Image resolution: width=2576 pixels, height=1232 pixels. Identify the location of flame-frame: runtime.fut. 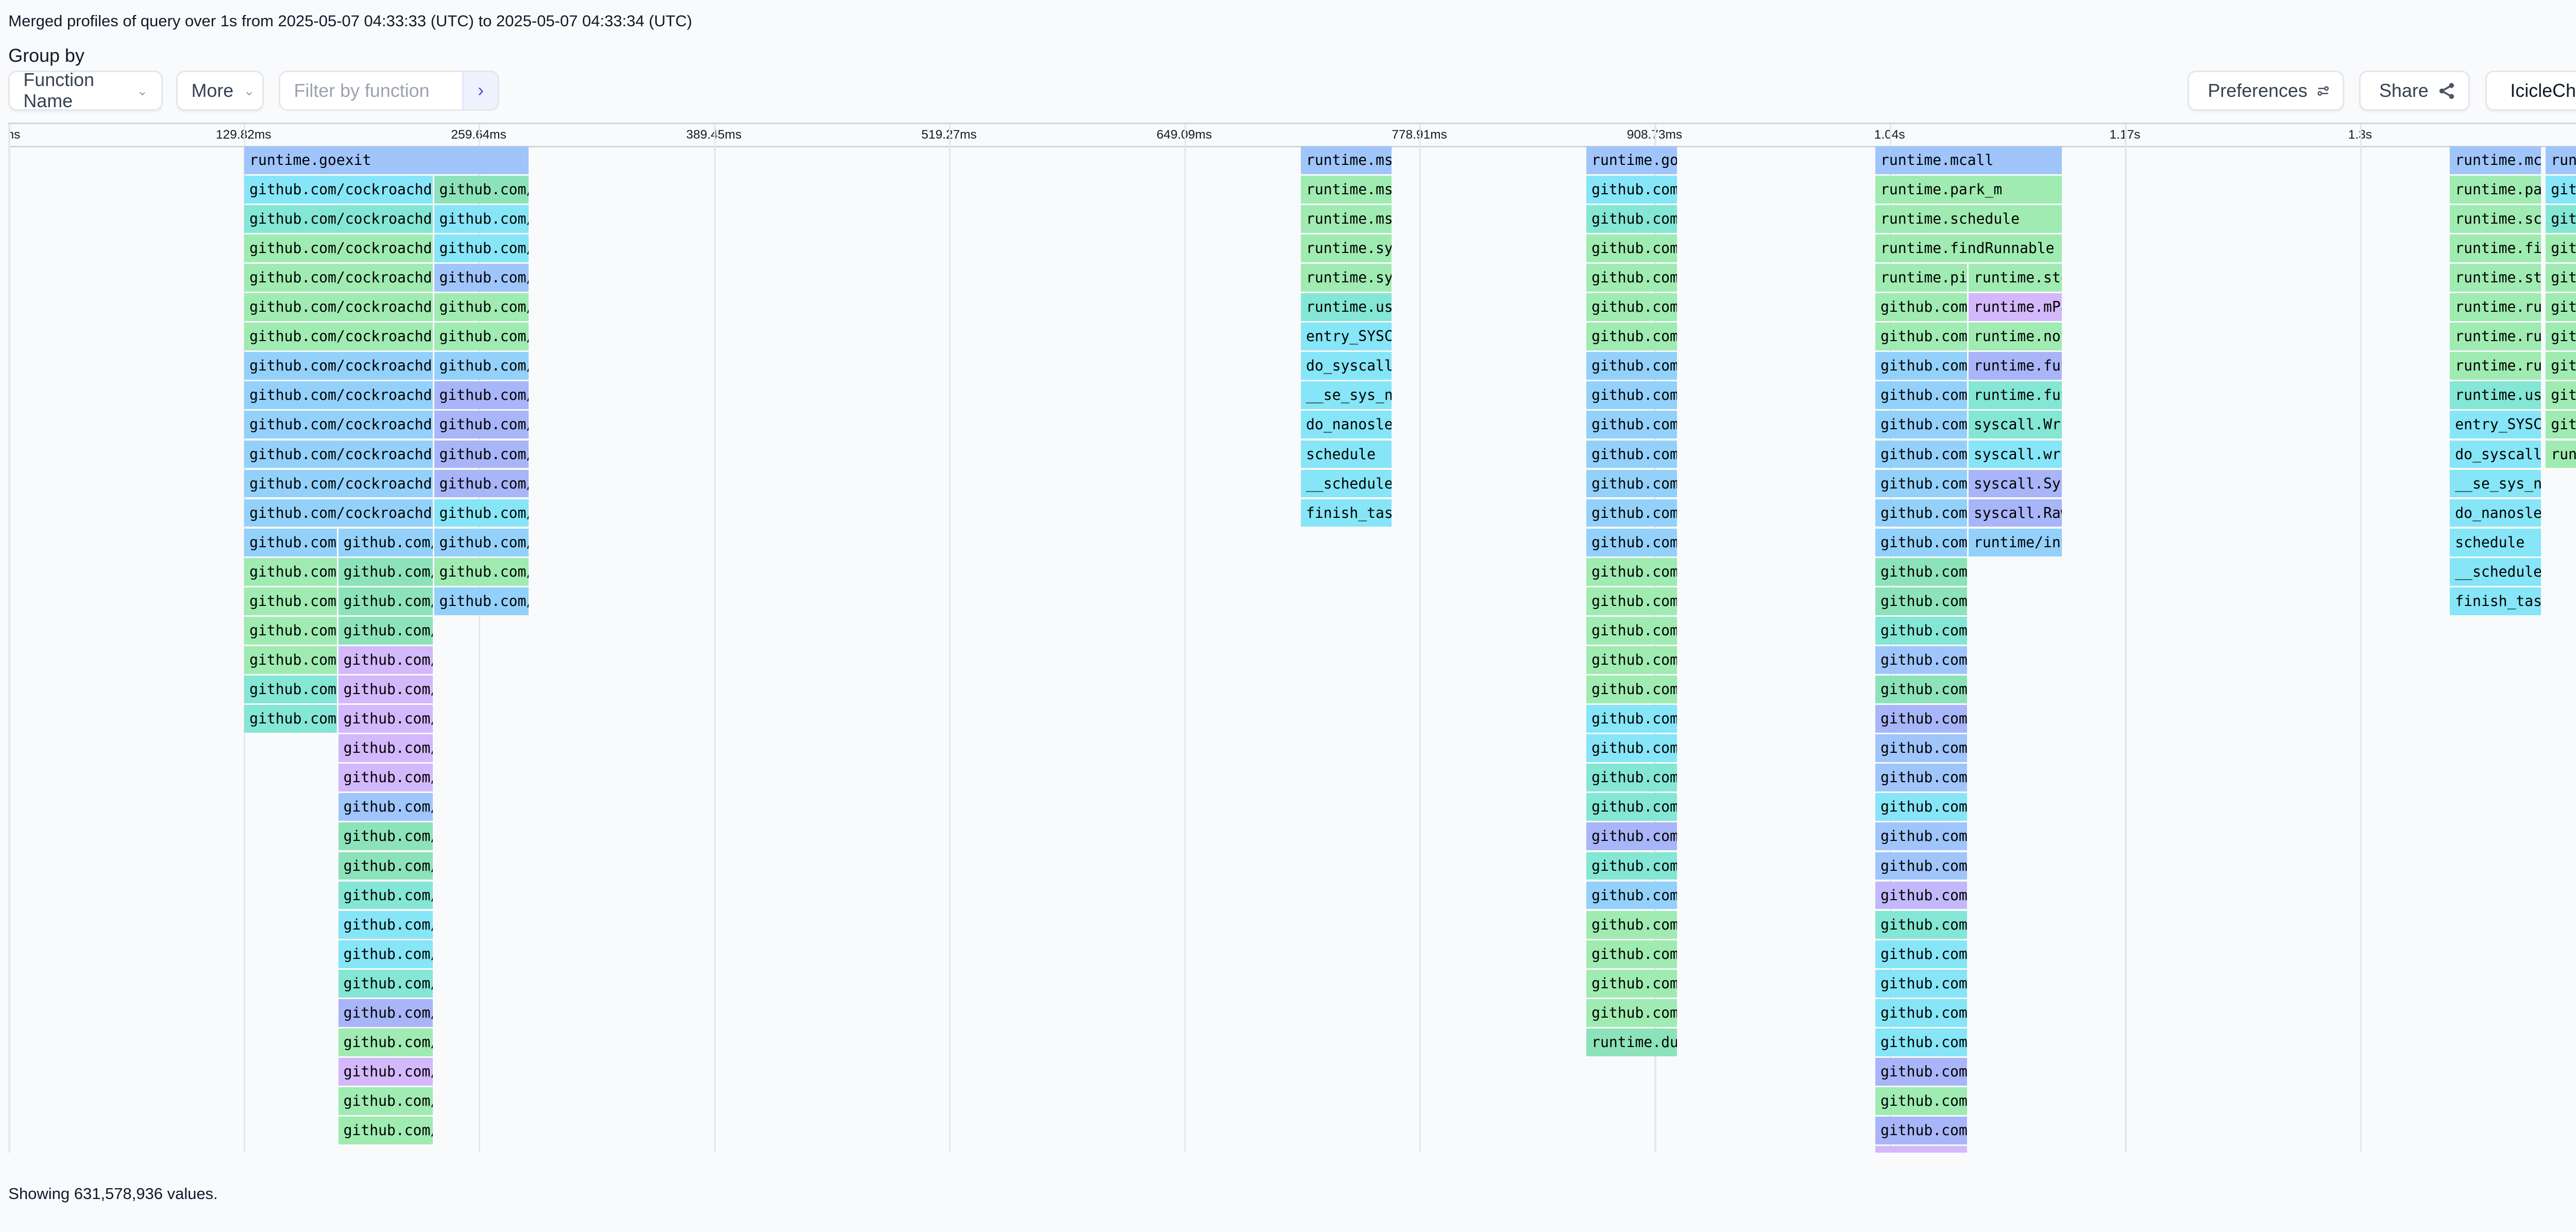
(2015, 395).